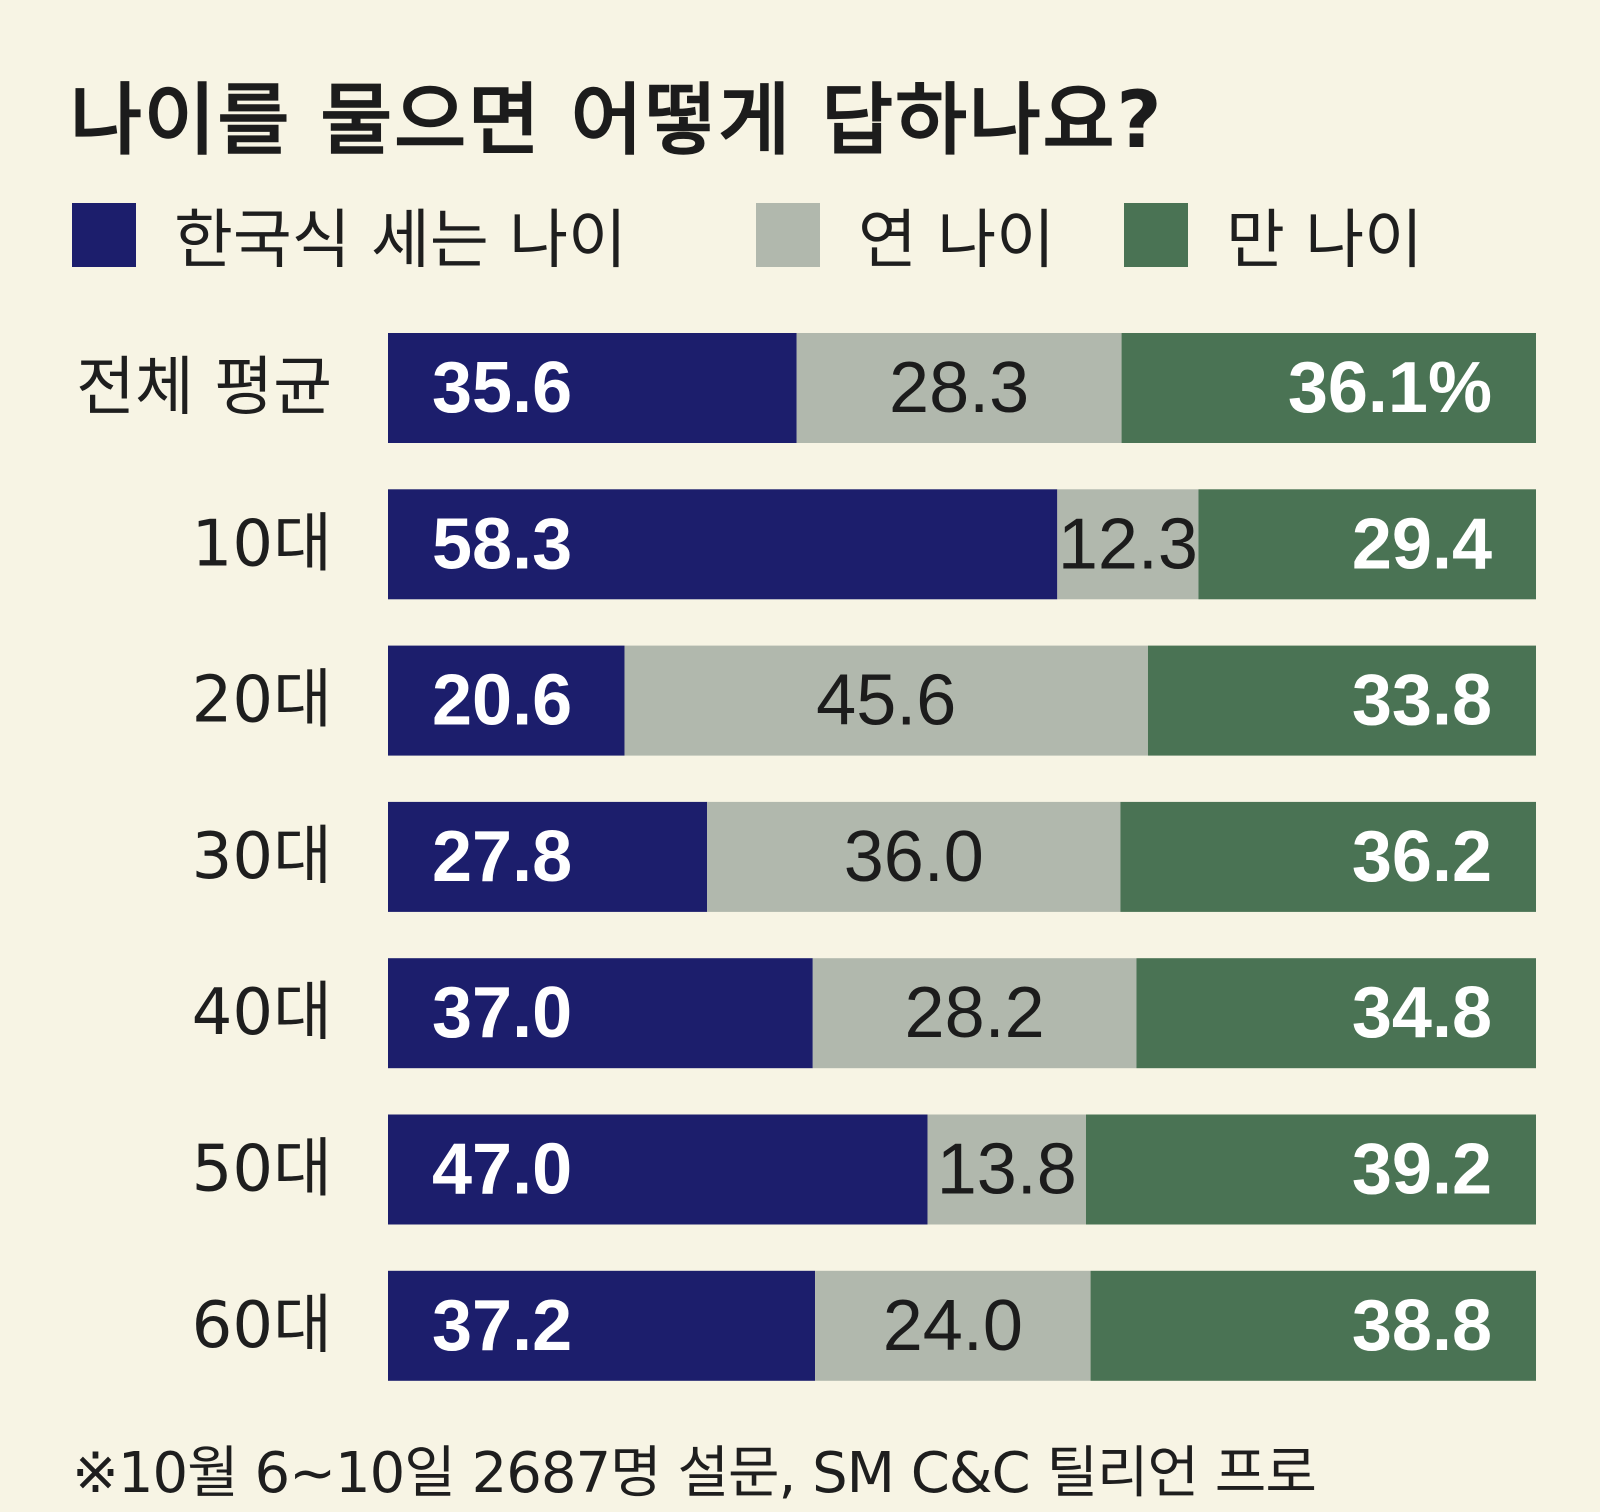 This screenshot has height=1512, width=1600. I want to click on data-label: 36.1%, so click(1390, 388).